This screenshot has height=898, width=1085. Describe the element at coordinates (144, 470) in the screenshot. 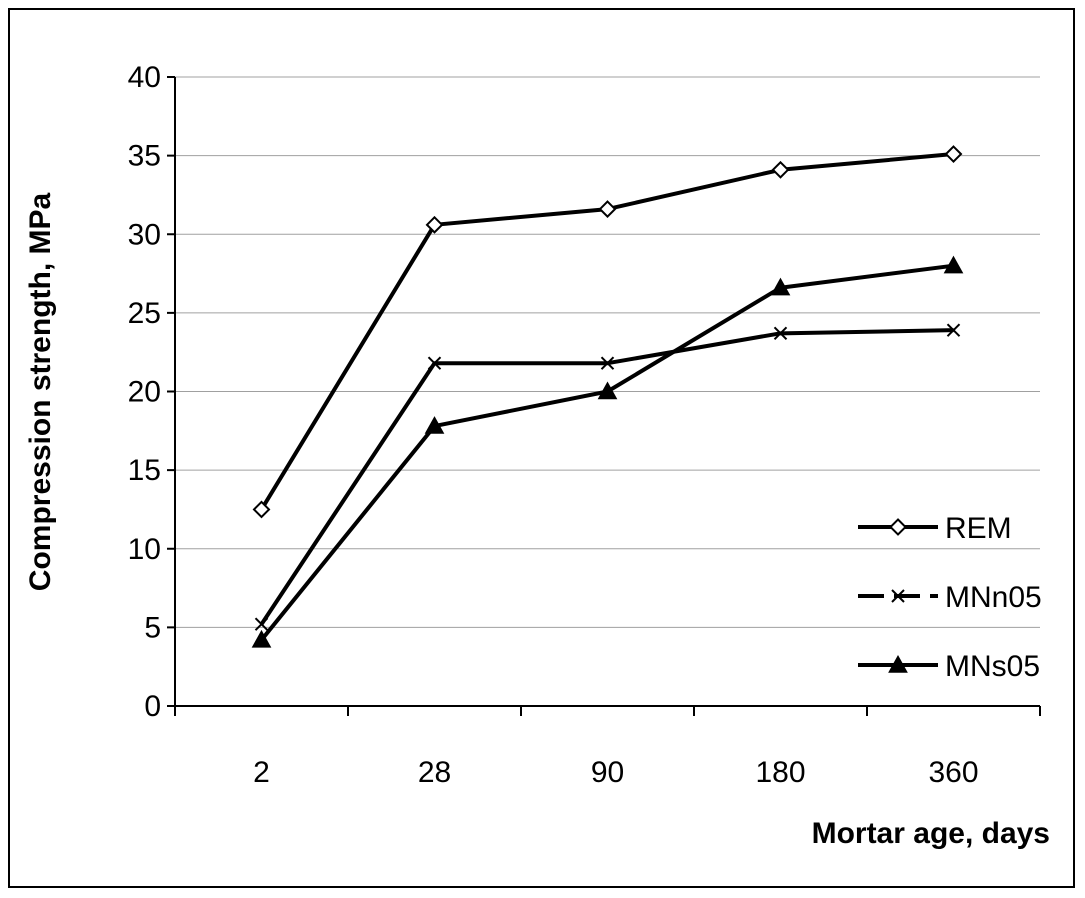

I see `y-tick-label: 15` at that location.